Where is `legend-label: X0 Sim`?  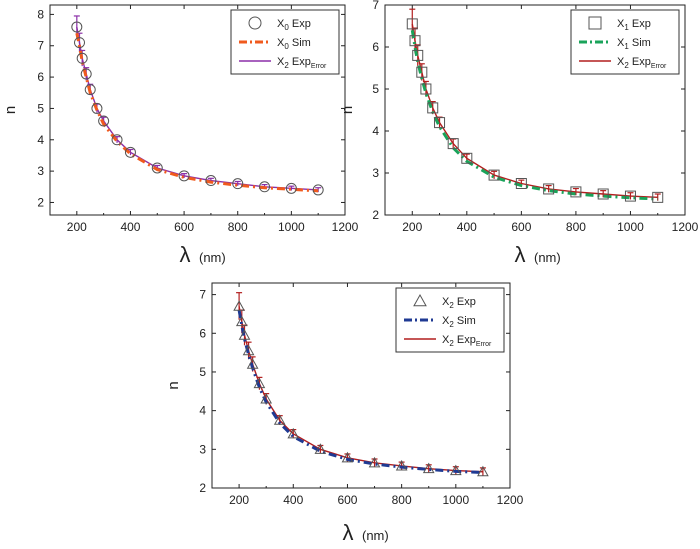
legend-label: X0 Sim is located at coordinates (294, 44).